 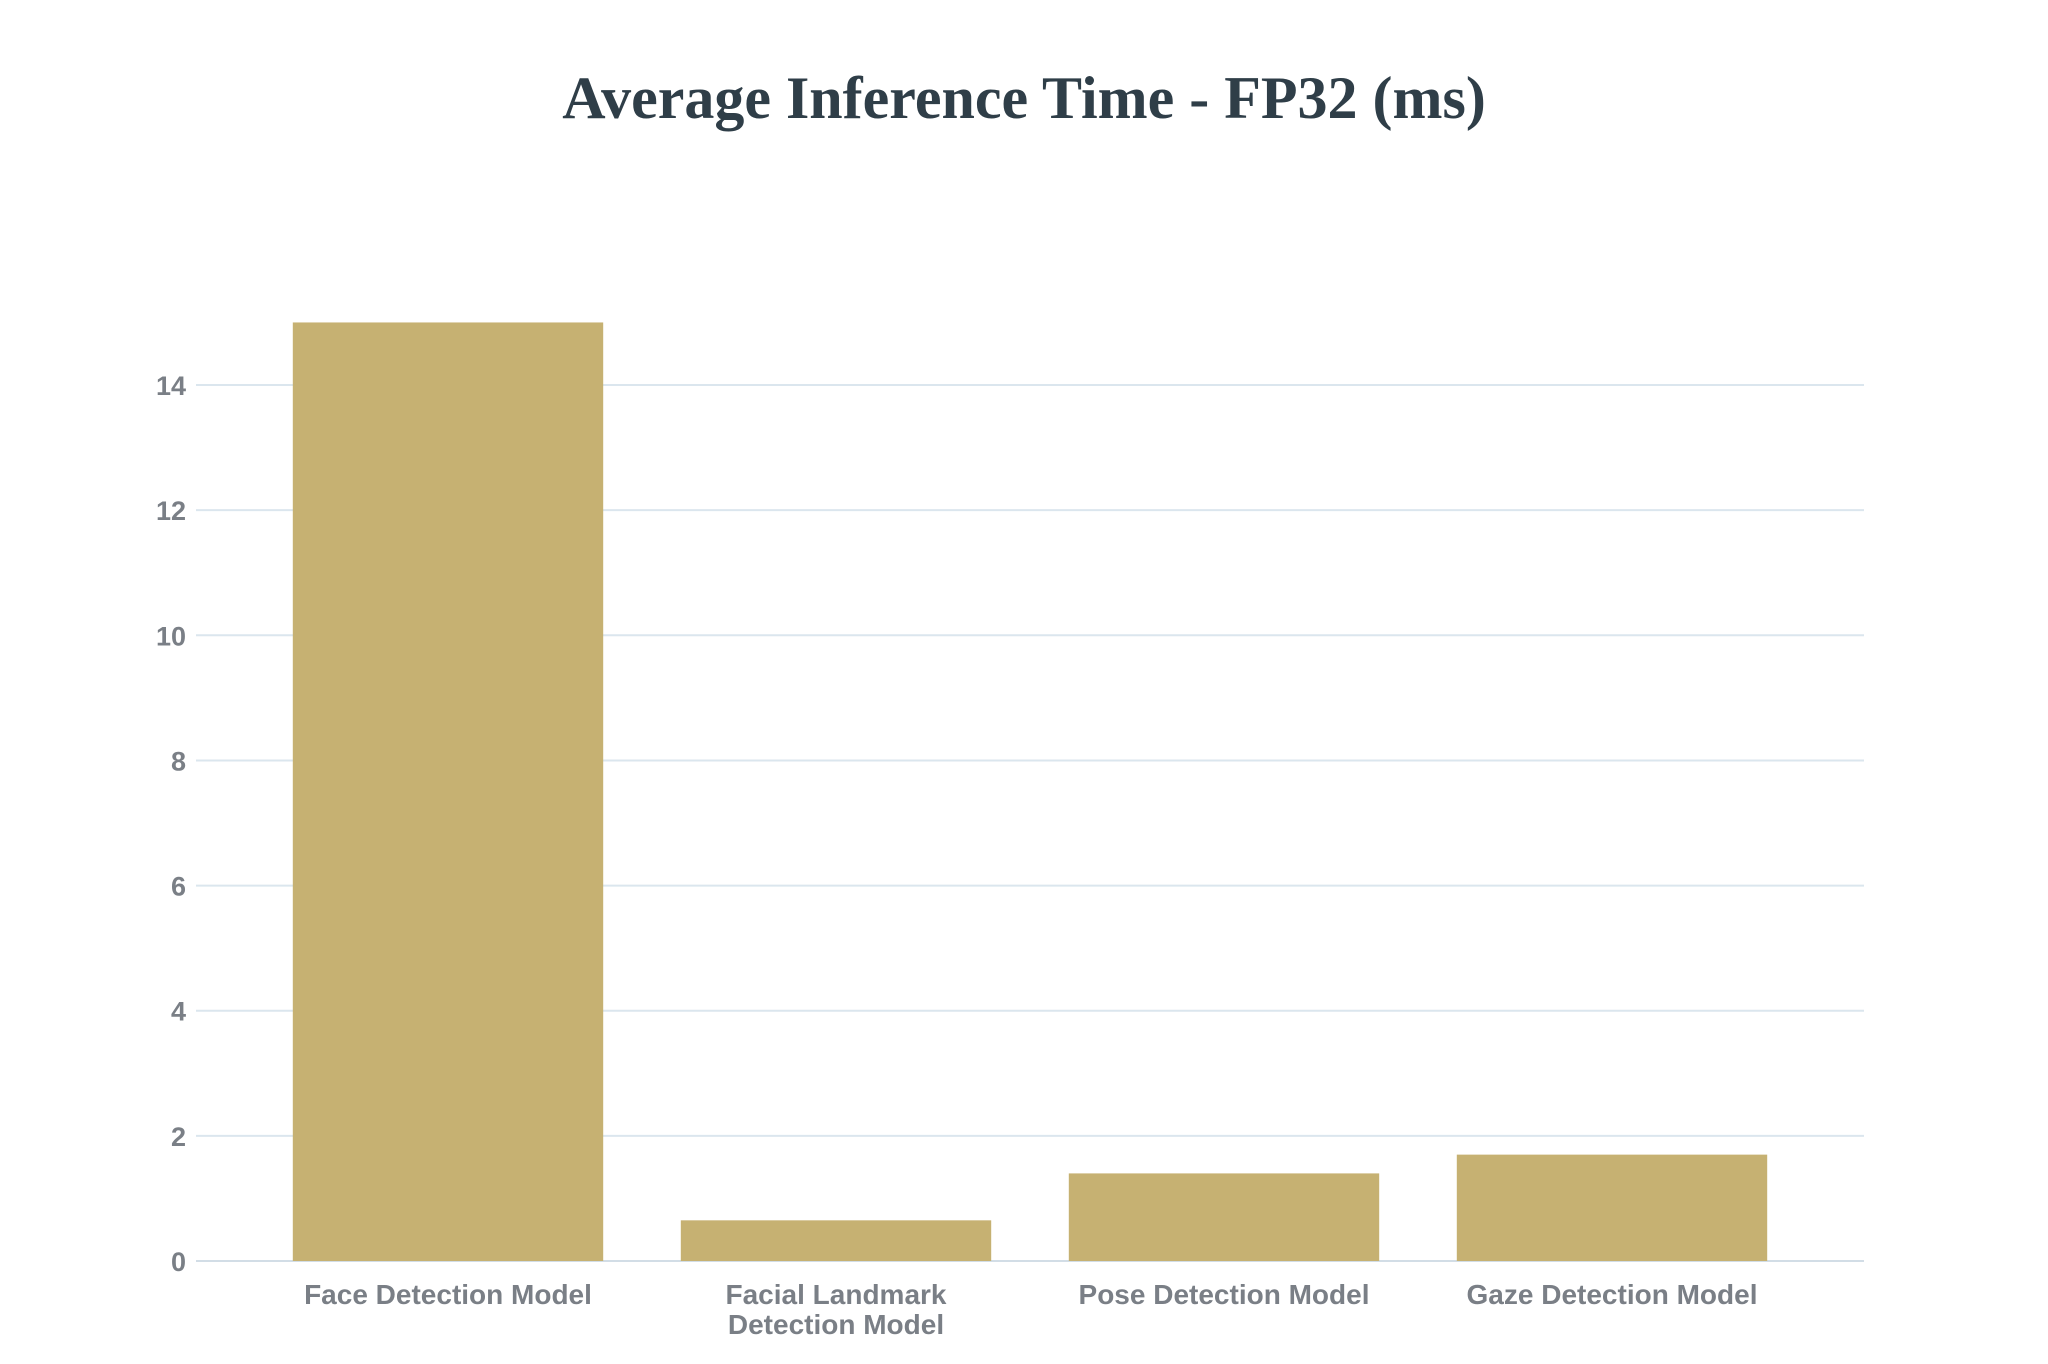 I want to click on y-tick-label: 0, so click(x=178, y=1262).